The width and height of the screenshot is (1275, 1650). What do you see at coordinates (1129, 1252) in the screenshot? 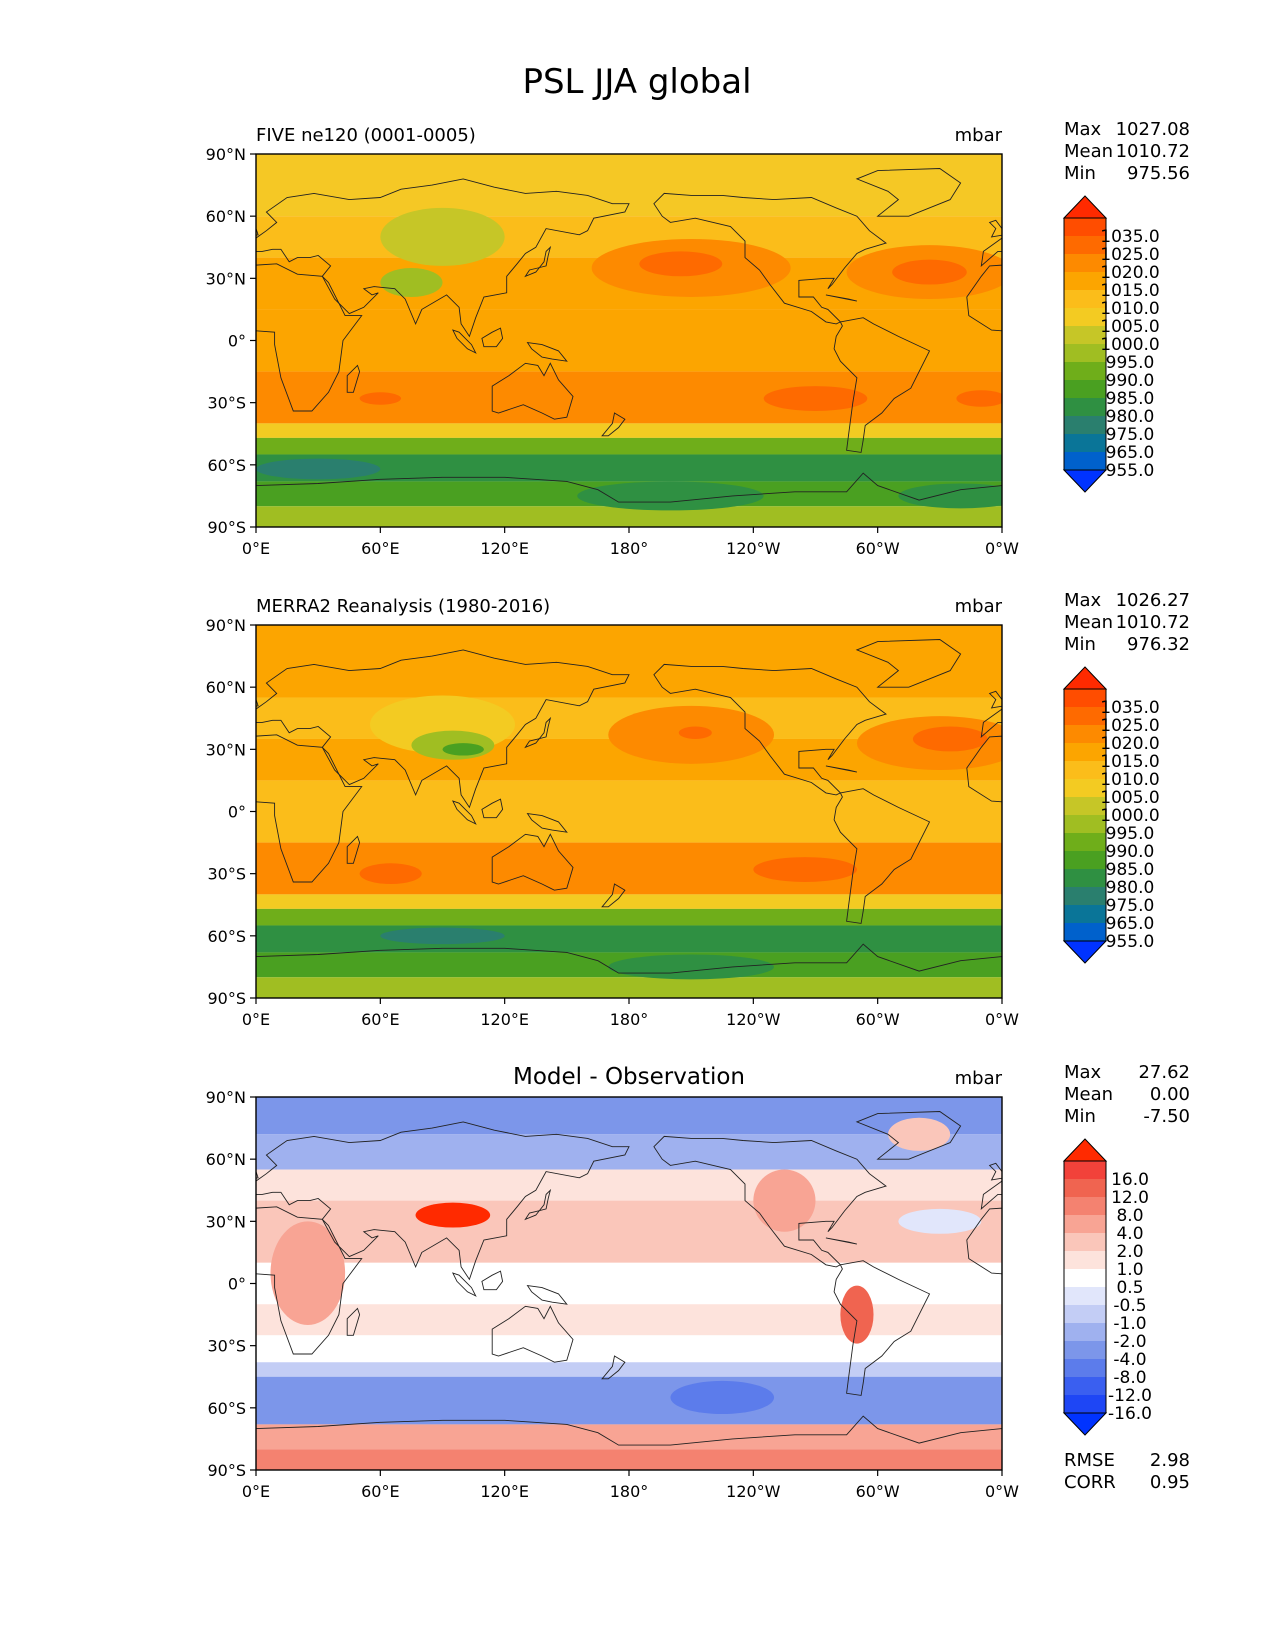
I see `colorbar-label: 2.0` at bounding box center [1129, 1252].